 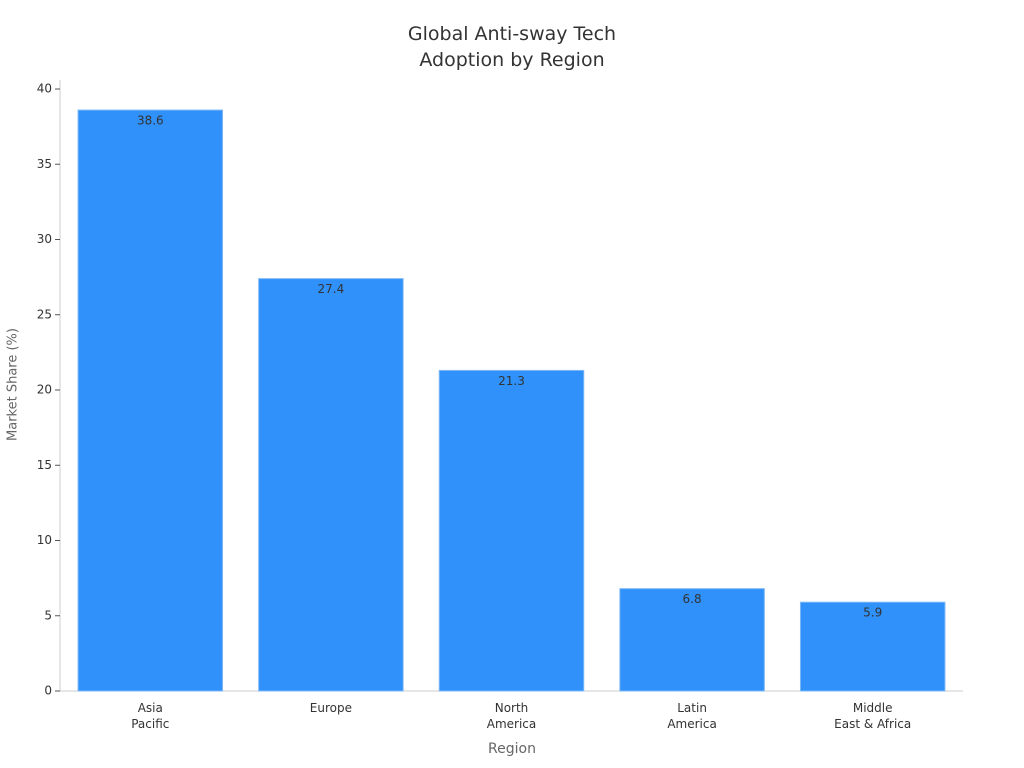 I want to click on value-label: 27.4, so click(x=331, y=289).